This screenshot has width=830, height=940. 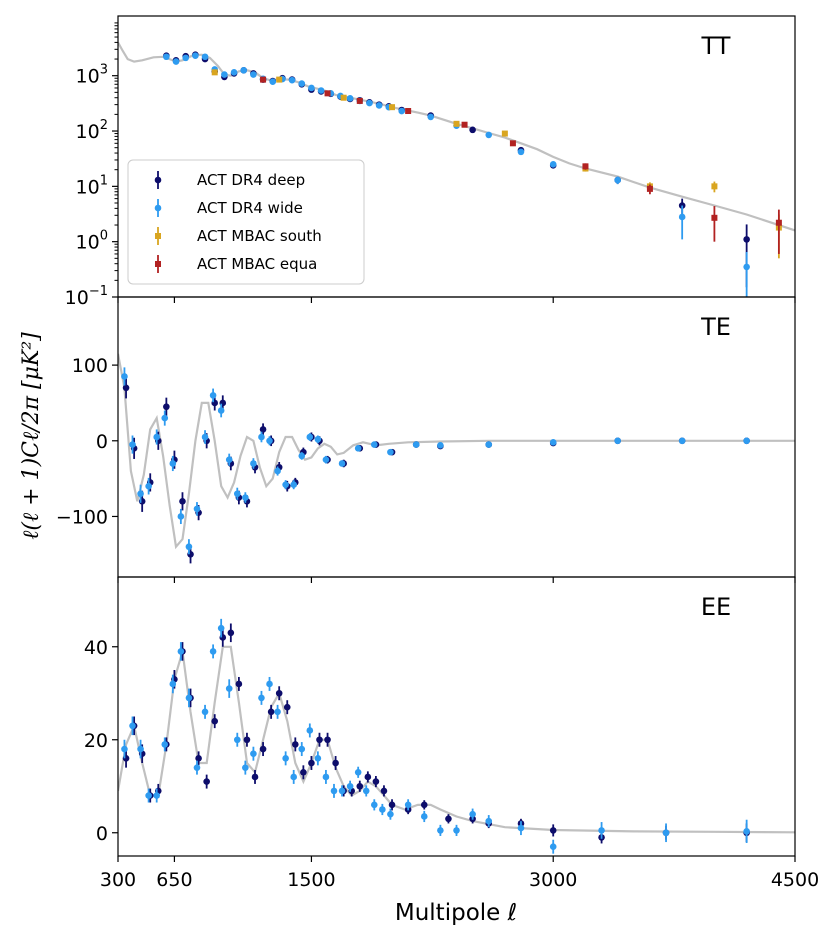 What do you see at coordinates (311, 880) in the screenshot?
I see `x-tick-label: 1500` at bounding box center [311, 880].